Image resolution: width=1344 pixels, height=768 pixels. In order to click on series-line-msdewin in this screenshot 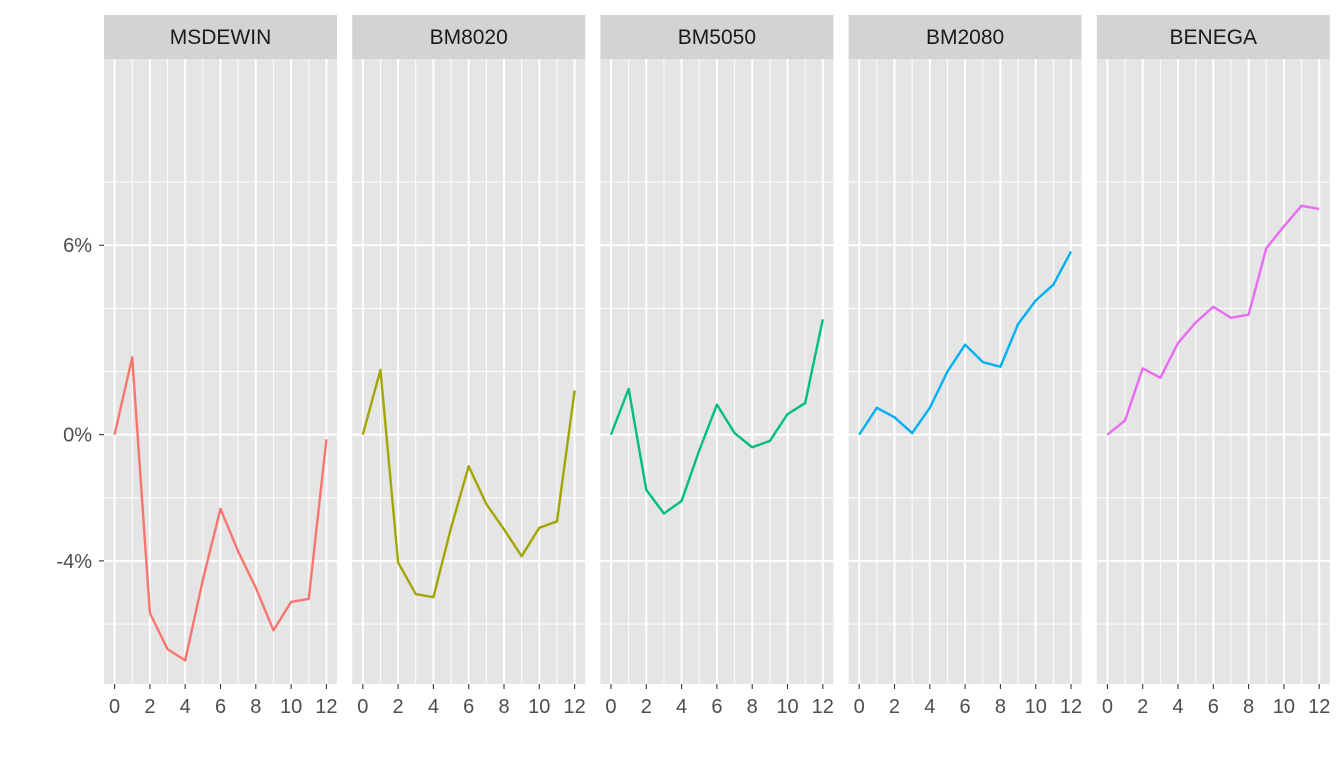, I will do `click(220, 509)`.